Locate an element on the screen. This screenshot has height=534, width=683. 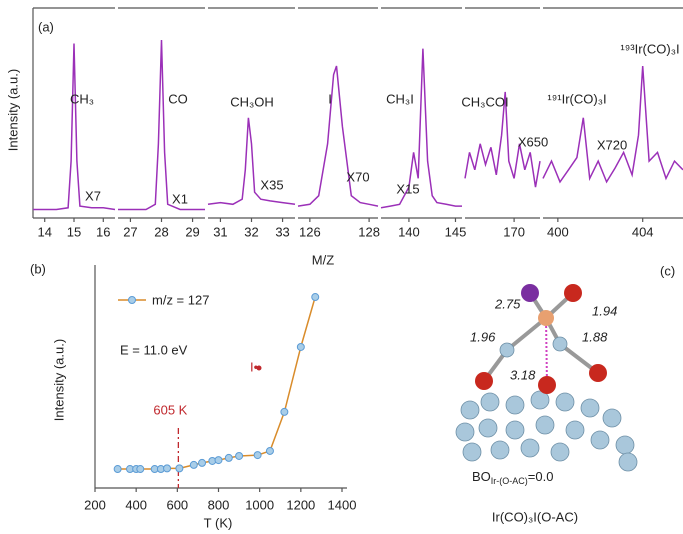
x-tick-label: 28 is located at coordinates (161, 231).